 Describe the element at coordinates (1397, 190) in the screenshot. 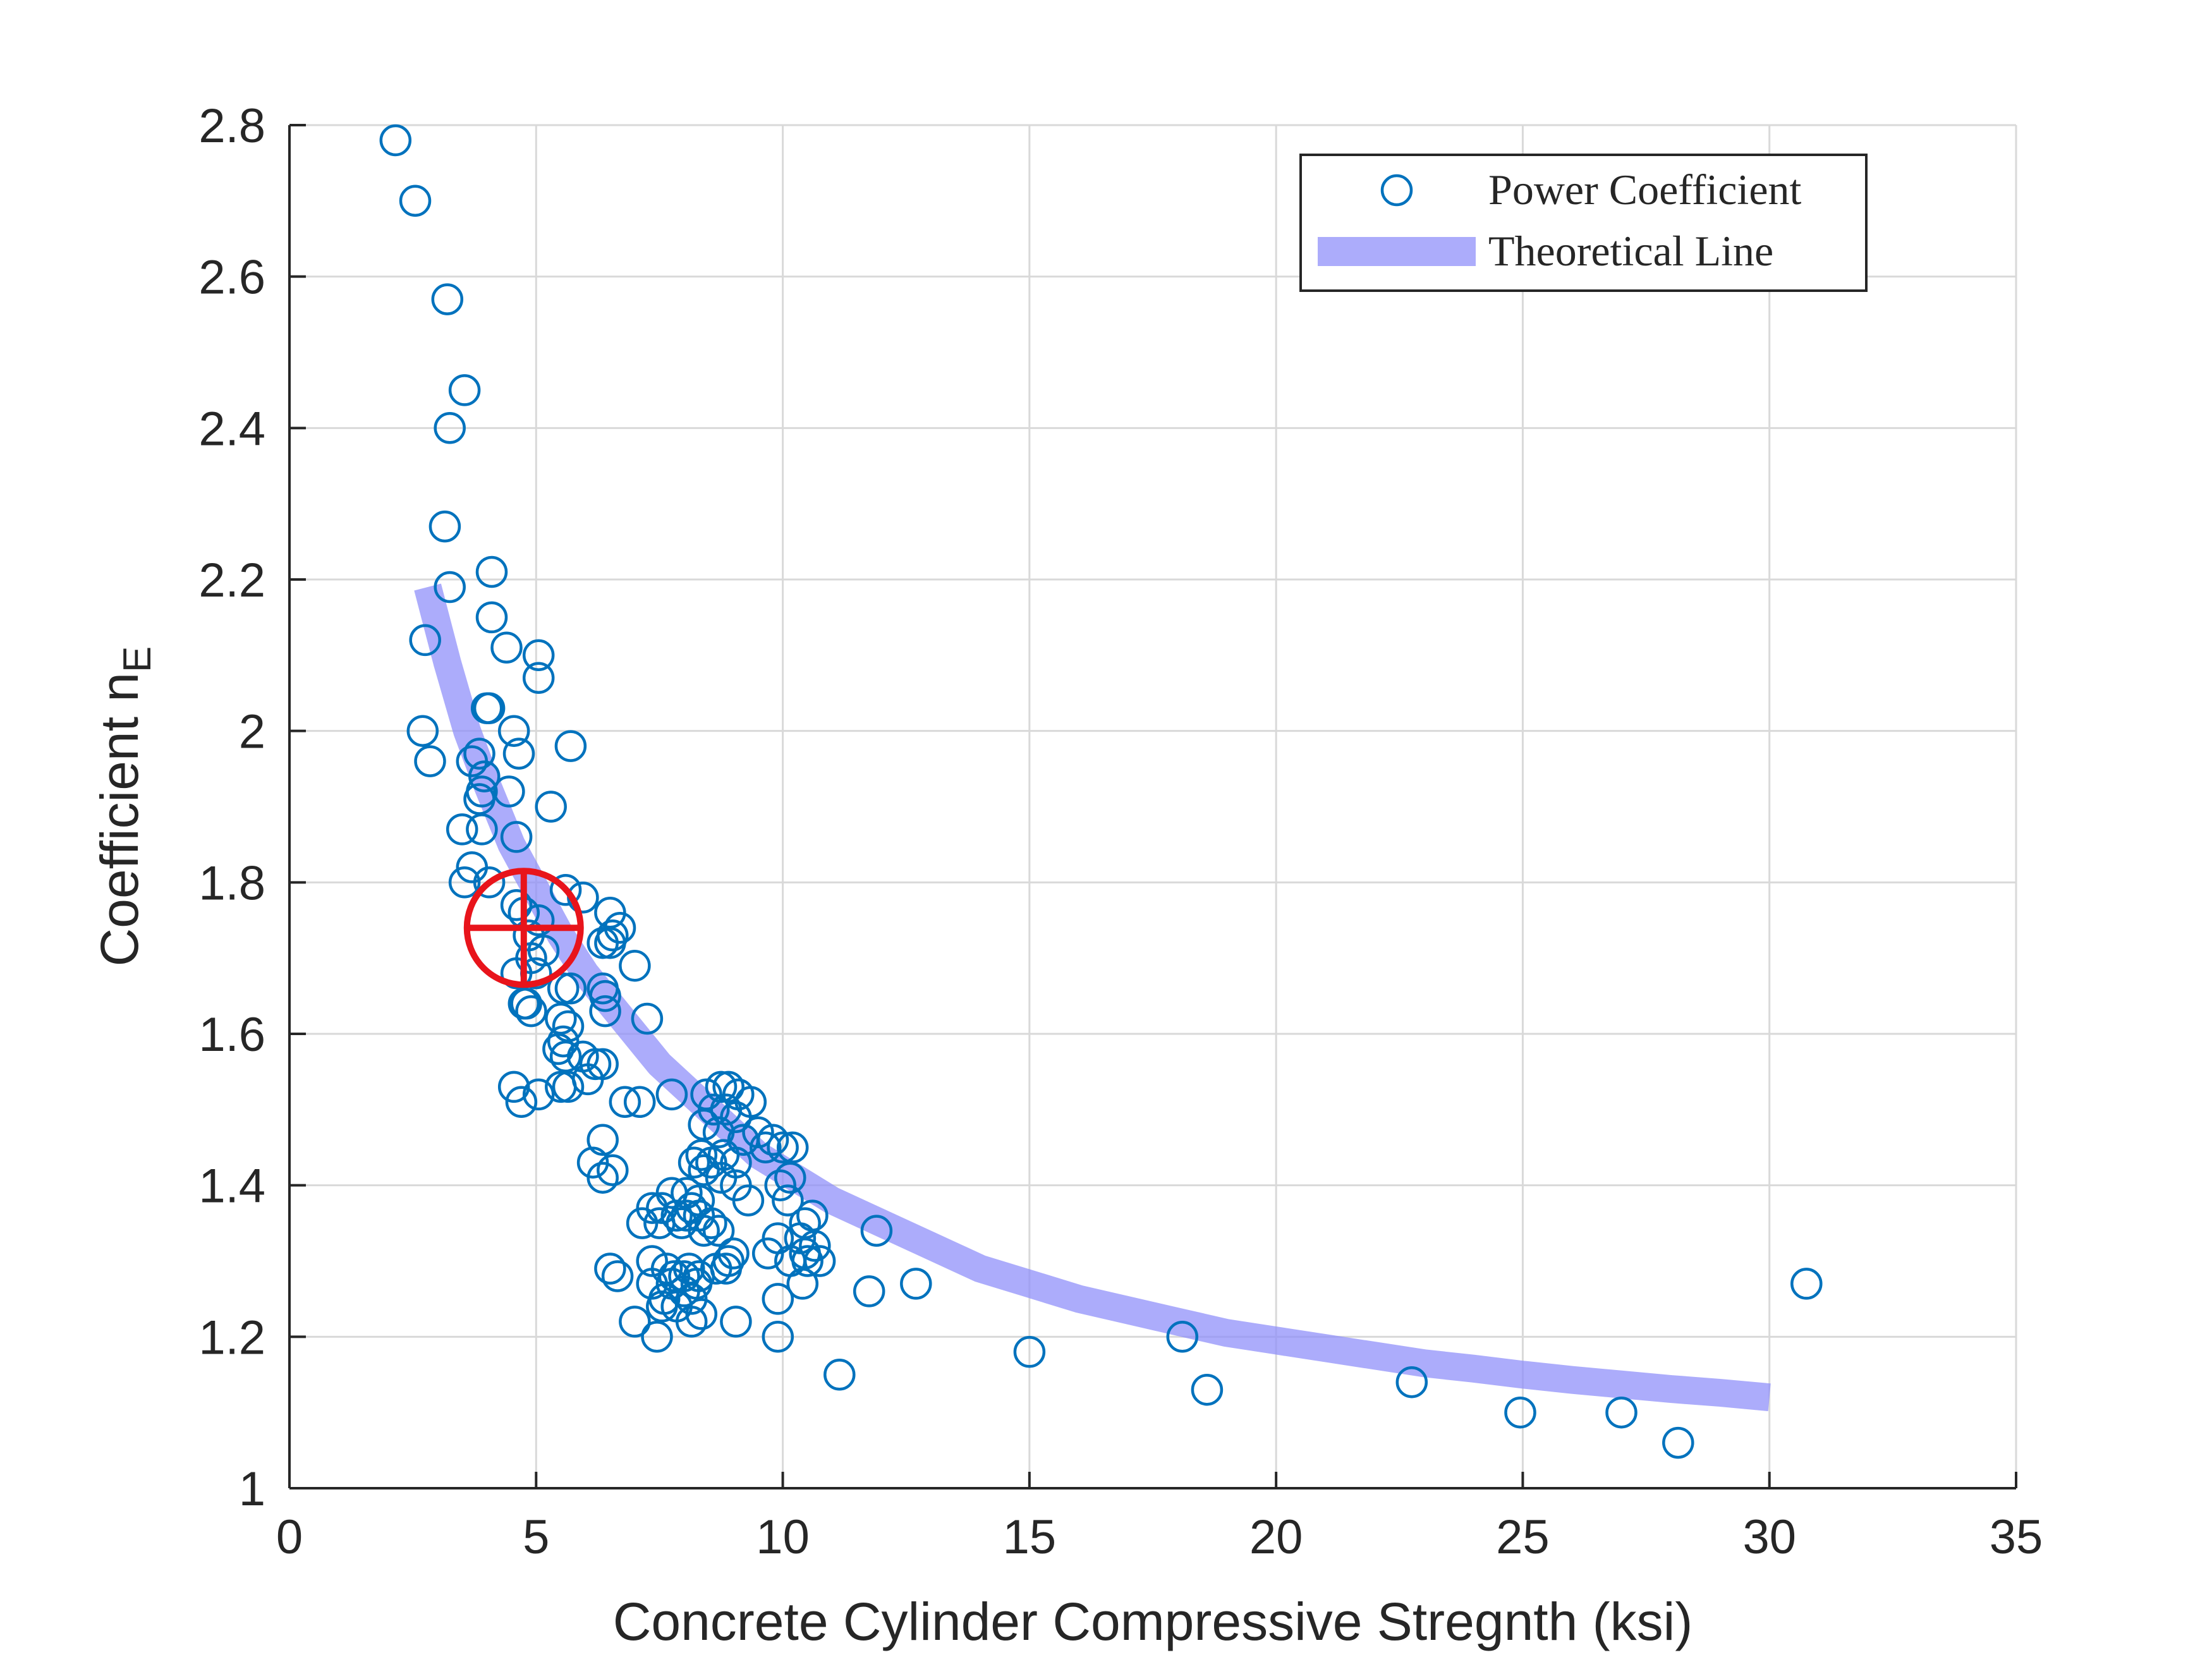

I see `legend-marker-icon` at that location.